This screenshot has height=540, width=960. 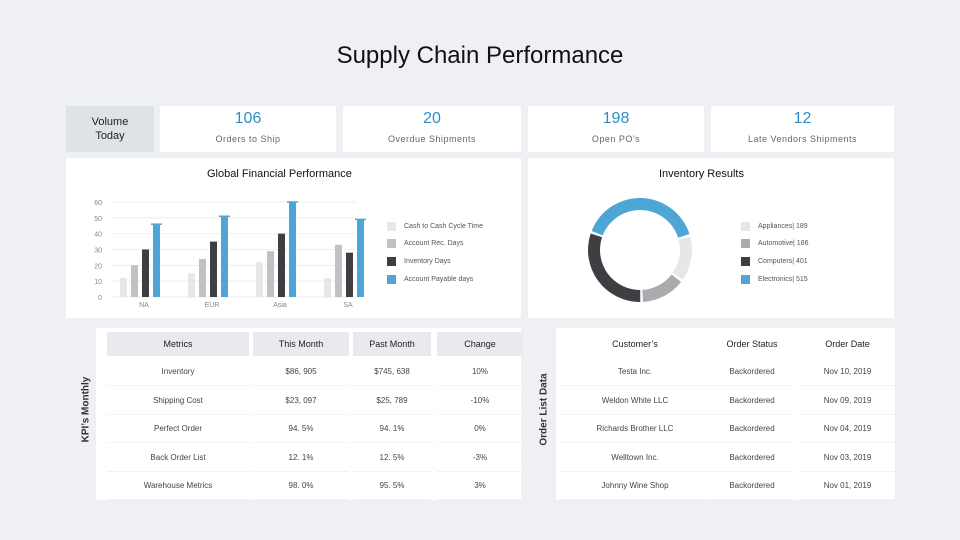 What do you see at coordinates (178, 344) in the screenshot?
I see `kpi-header-metrics: Metrics` at bounding box center [178, 344].